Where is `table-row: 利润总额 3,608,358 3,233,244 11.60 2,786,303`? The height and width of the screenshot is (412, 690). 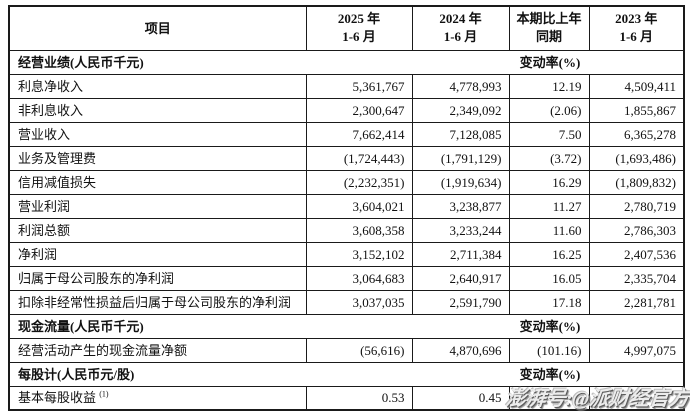
table-row: 利润总额 3,608,358 3,233,244 11.60 2,786,303 is located at coordinates (346, 230).